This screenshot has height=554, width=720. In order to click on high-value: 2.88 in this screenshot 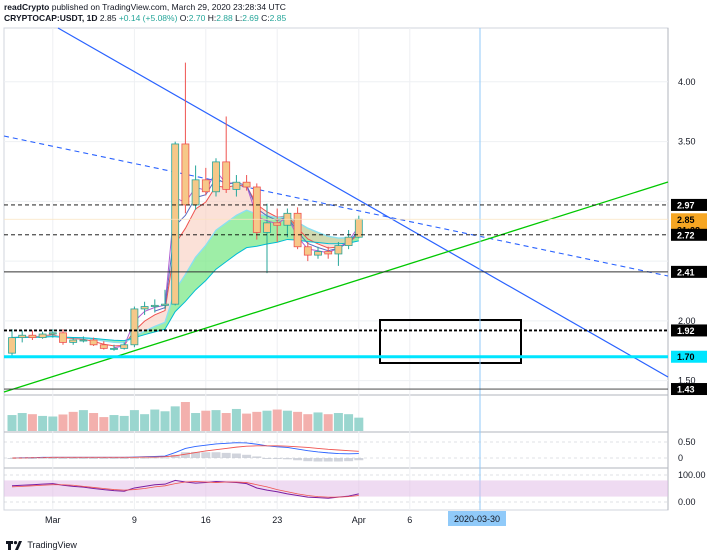, I will do `click(224, 18)`.